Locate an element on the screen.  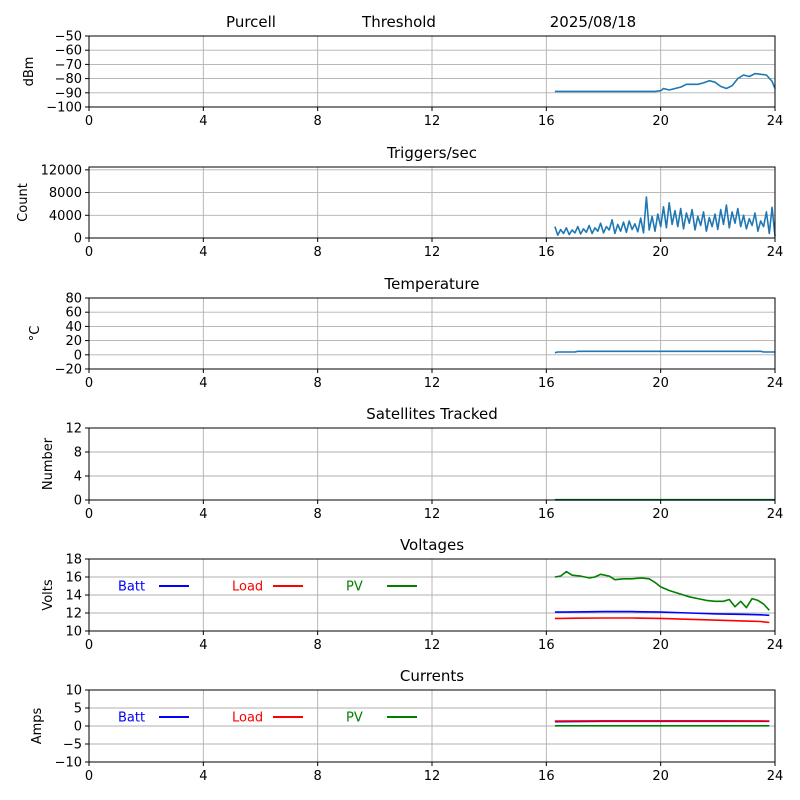
y-tick-label: 12000 is located at coordinates (61, 170).